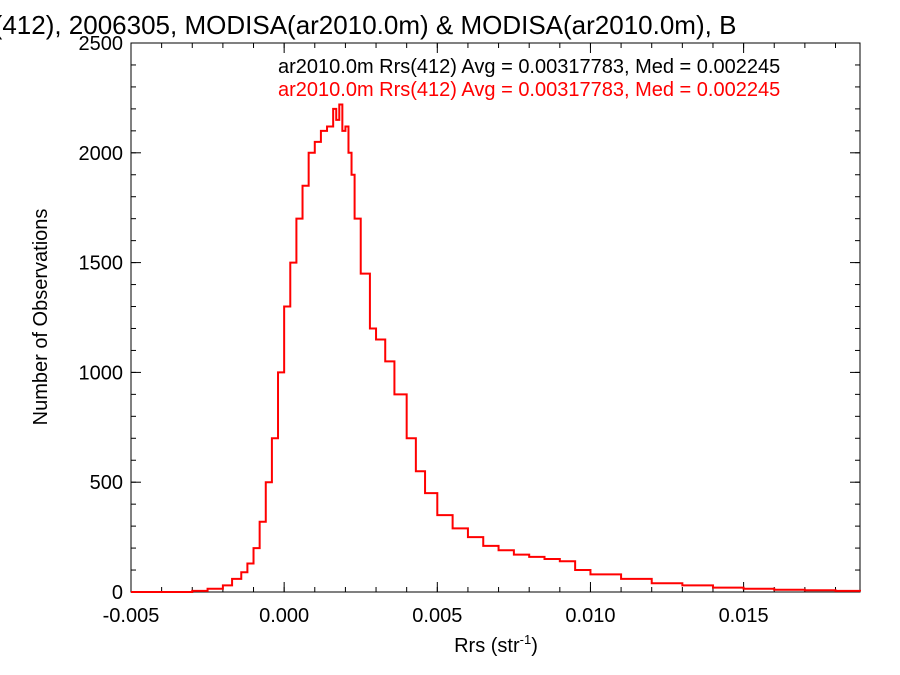  What do you see at coordinates (487, 646) in the screenshot?
I see `x-axis-label-main: Rrs (str` at bounding box center [487, 646].